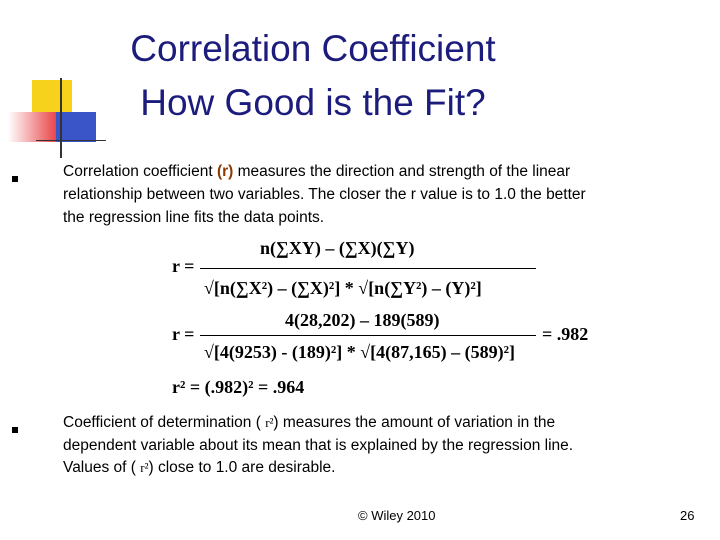  What do you see at coordinates (397, 515) in the screenshot?
I see `footer-copyright: © Wiley 2010` at bounding box center [397, 515].